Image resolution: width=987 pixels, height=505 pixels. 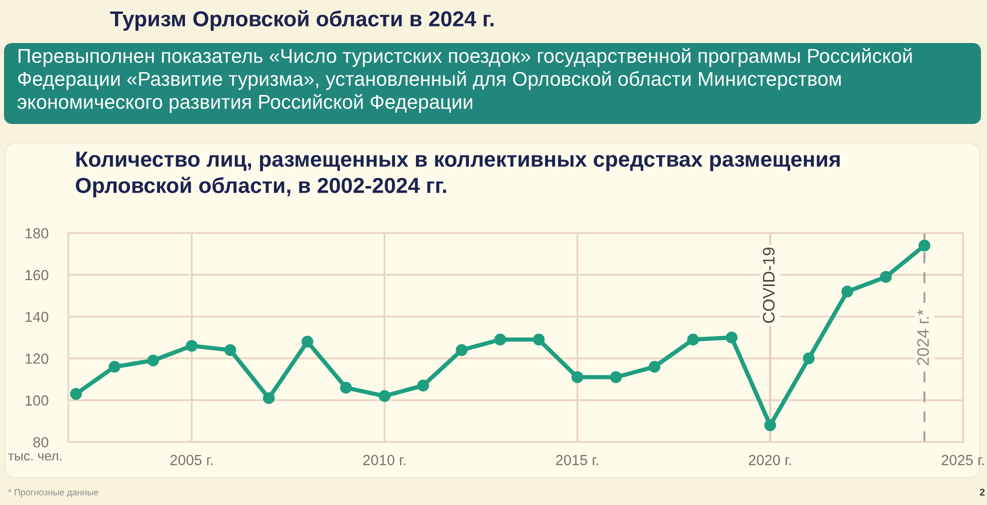 What do you see at coordinates (35, 457) in the screenshot?
I see `y-axis-title: тыс. чел.` at bounding box center [35, 457].